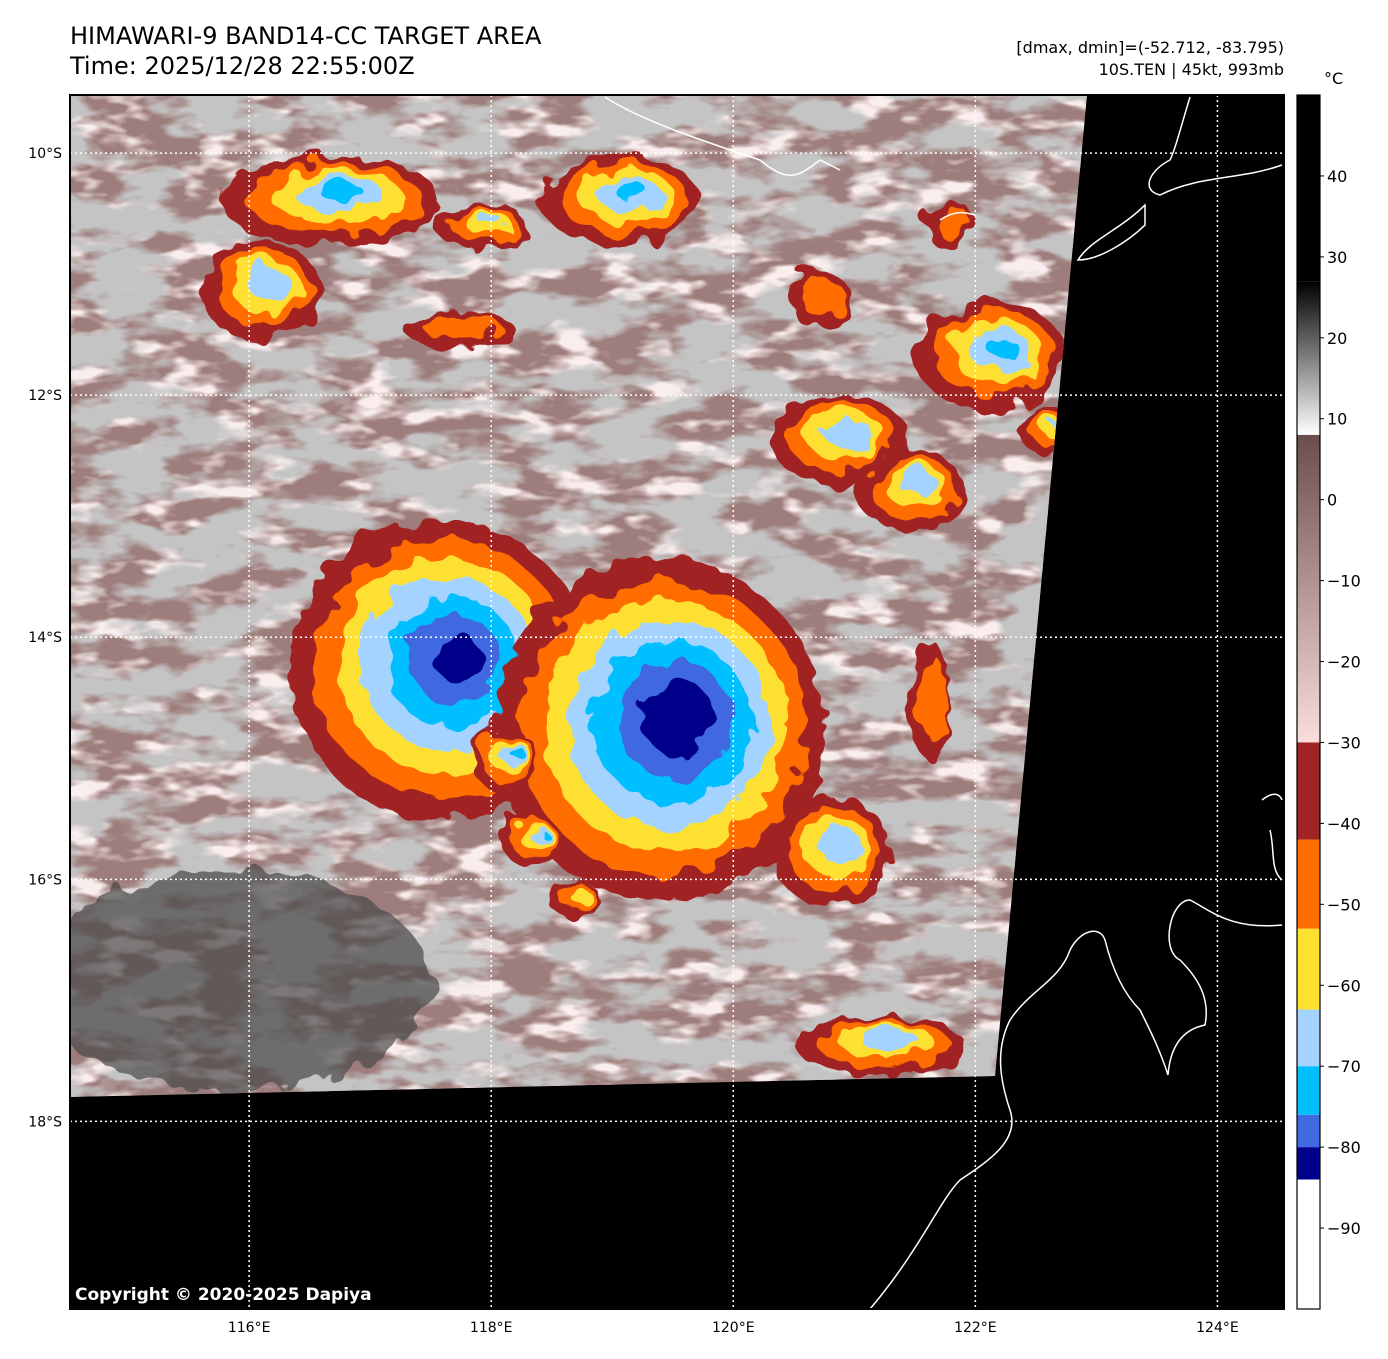  What do you see at coordinates (45, 880) in the screenshot?
I see `lat-tick-label: 16°S` at bounding box center [45, 880].